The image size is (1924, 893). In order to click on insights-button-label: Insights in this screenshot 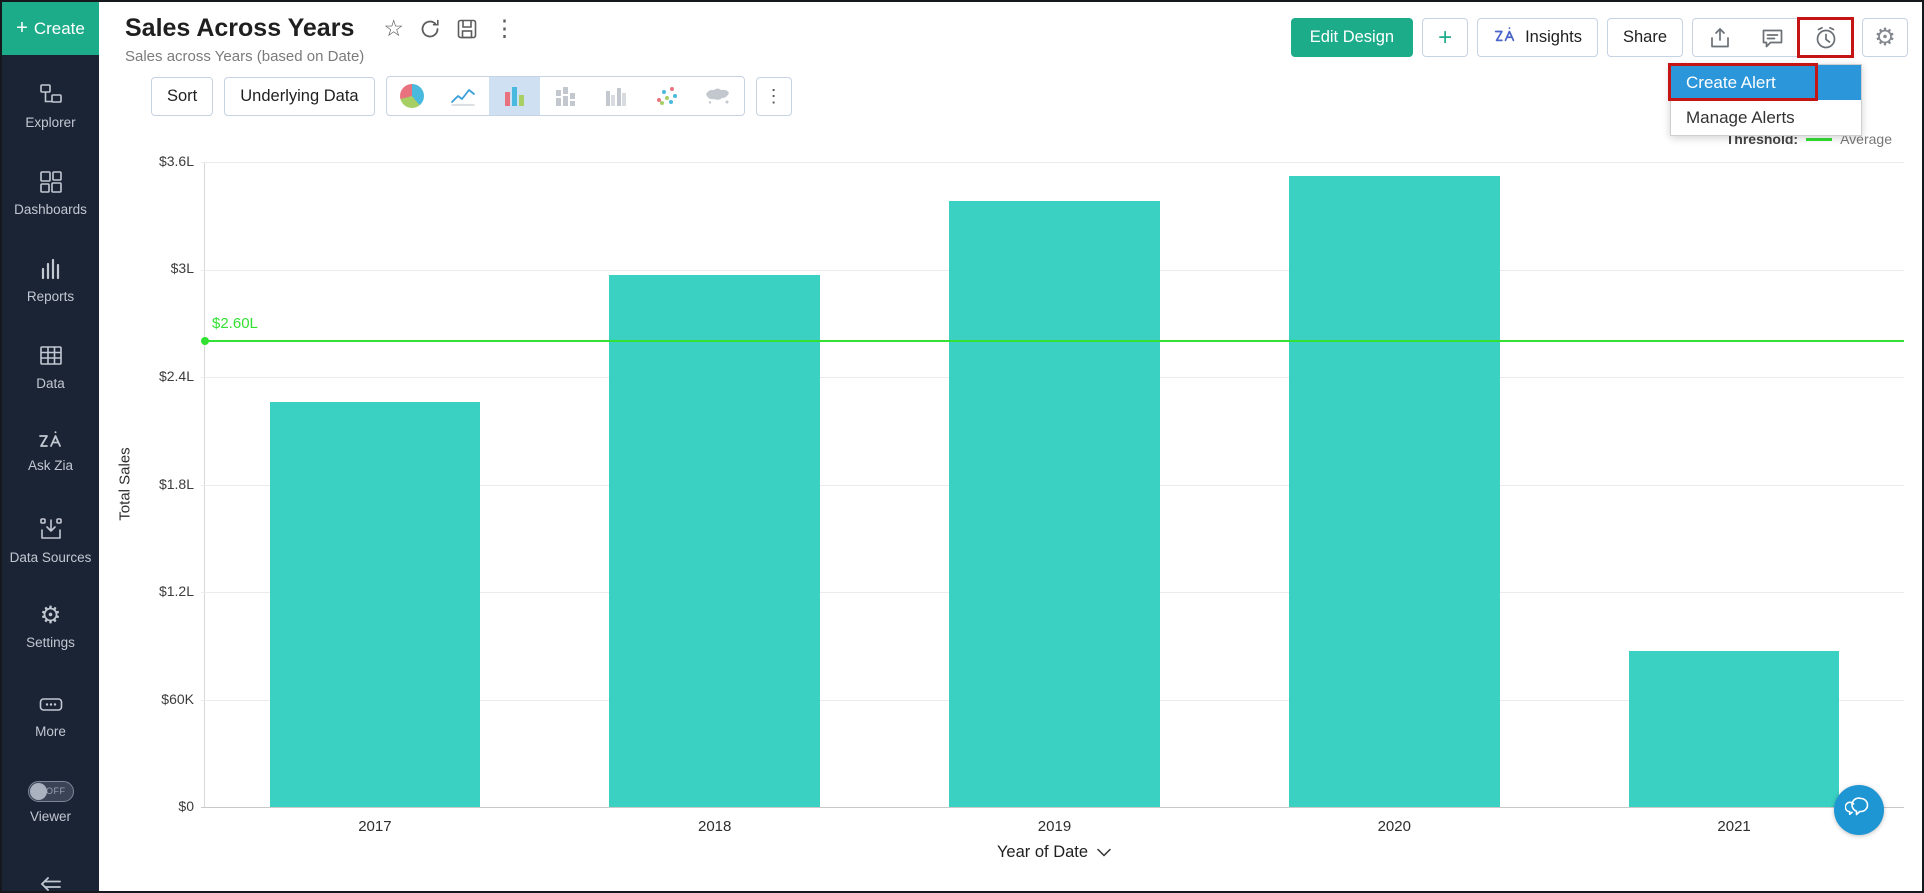, I will do `click(1553, 37)`.